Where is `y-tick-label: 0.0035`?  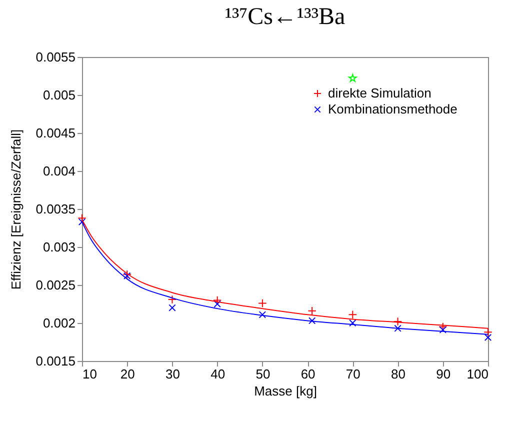
y-tick-label: 0.0035 is located at coordinates (56, 209).